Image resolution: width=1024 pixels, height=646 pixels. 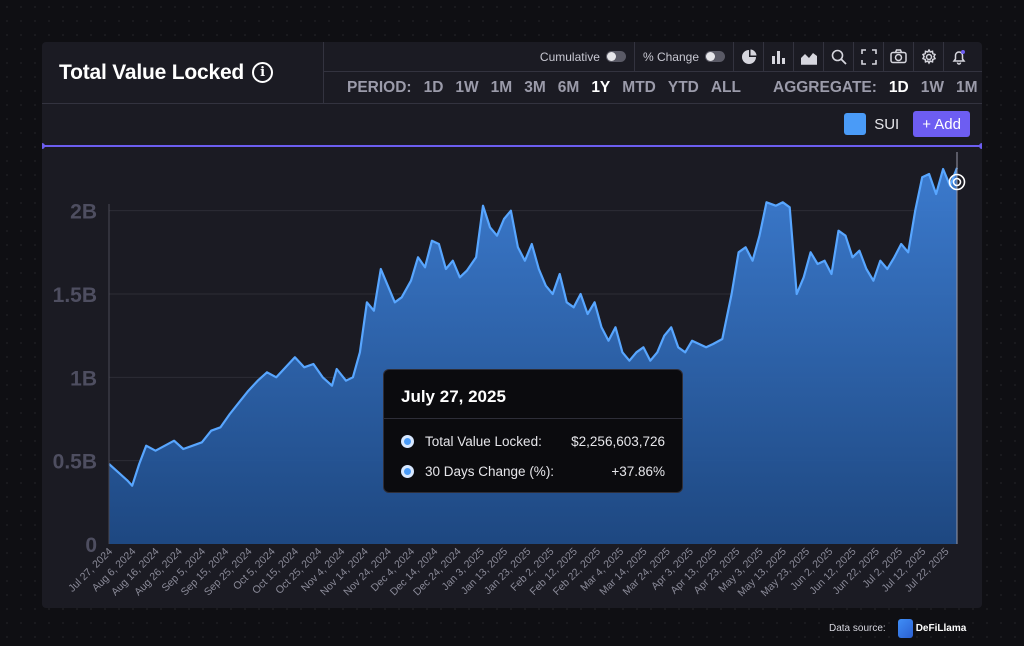 I want to click on area-chart-icon, so click(x=809, y=56).